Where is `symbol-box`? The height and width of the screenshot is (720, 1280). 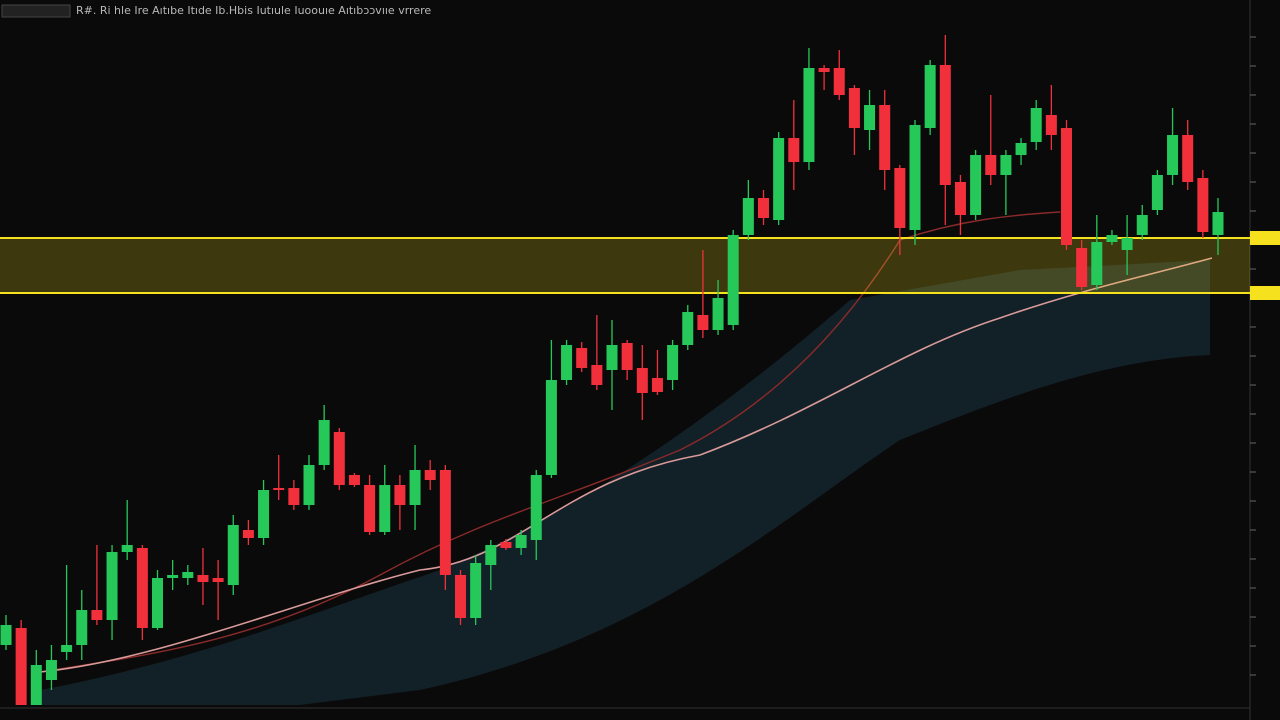
symbol-box is located at coordinates (36, 11).